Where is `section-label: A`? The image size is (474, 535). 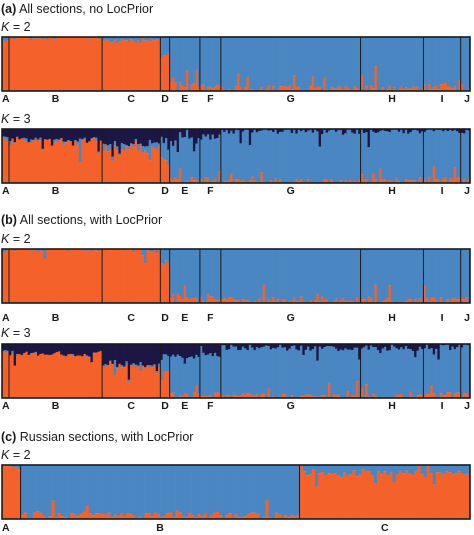
section-label: A is located at coordinates (6, 191).